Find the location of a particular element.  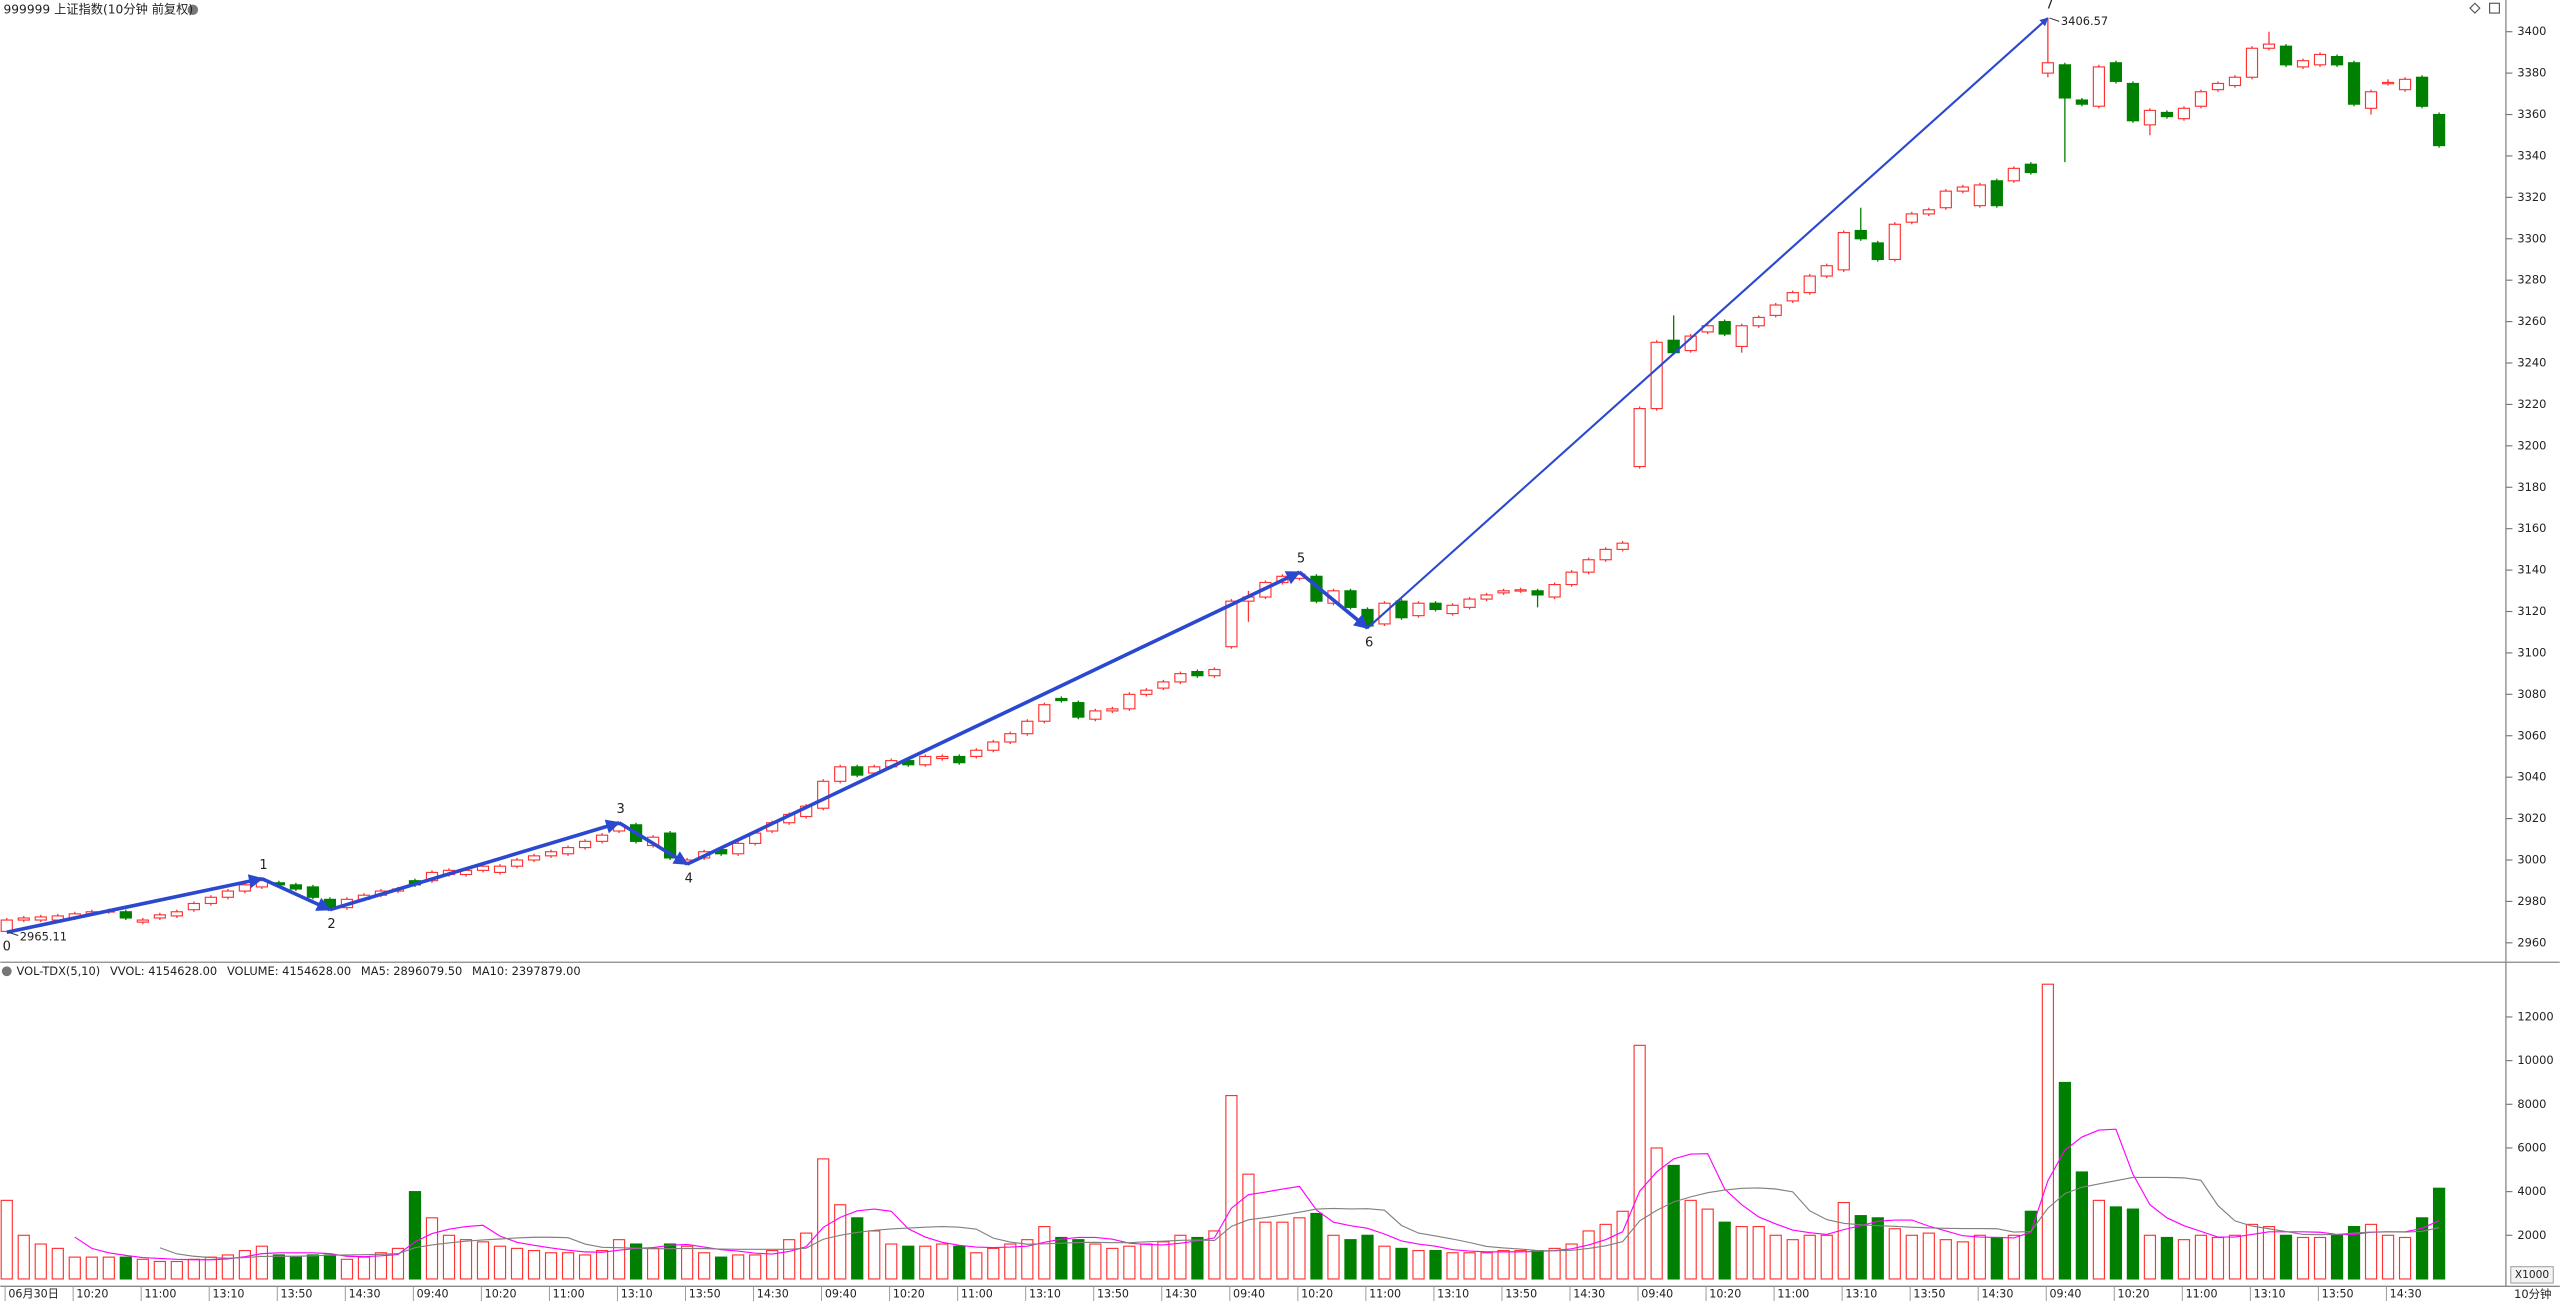

x-tick-label: 11:00 is located at coordinates (977, 1293).